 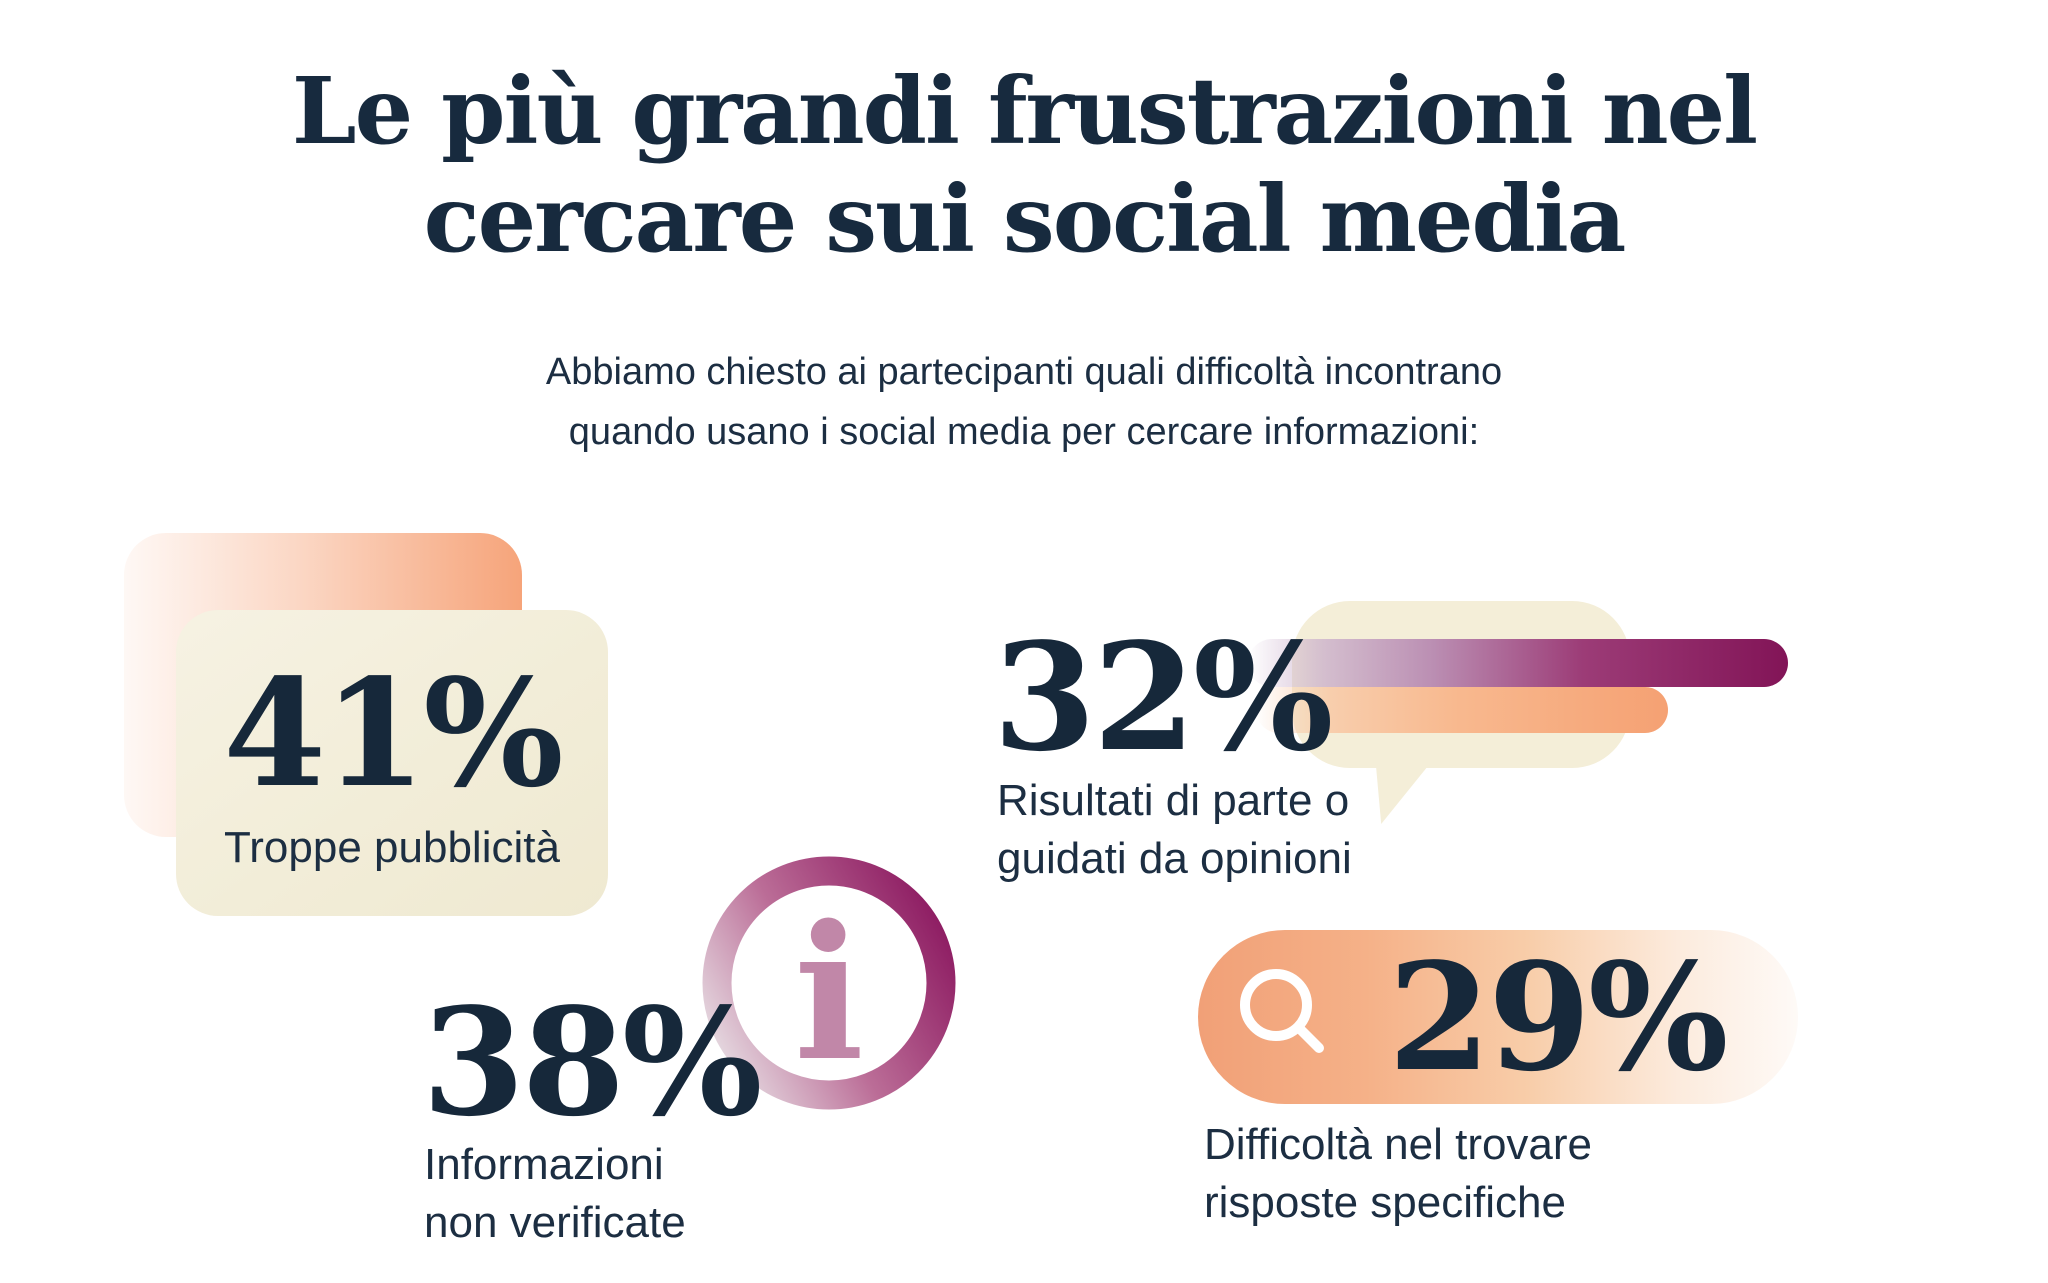 I want to click on gradient-bar-orange-icon, so click(x=1462, y=710).